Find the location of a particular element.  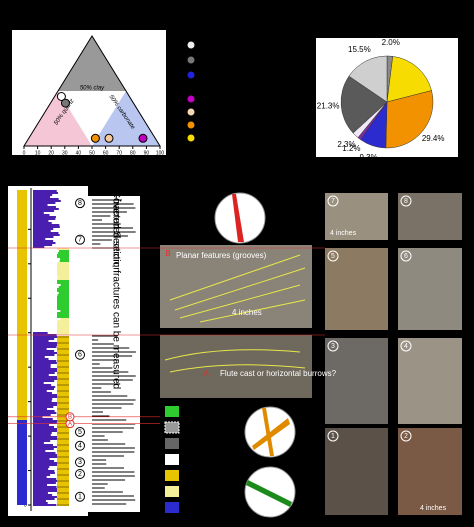

value-label: 9.3% is located at coordinates (368, 157).